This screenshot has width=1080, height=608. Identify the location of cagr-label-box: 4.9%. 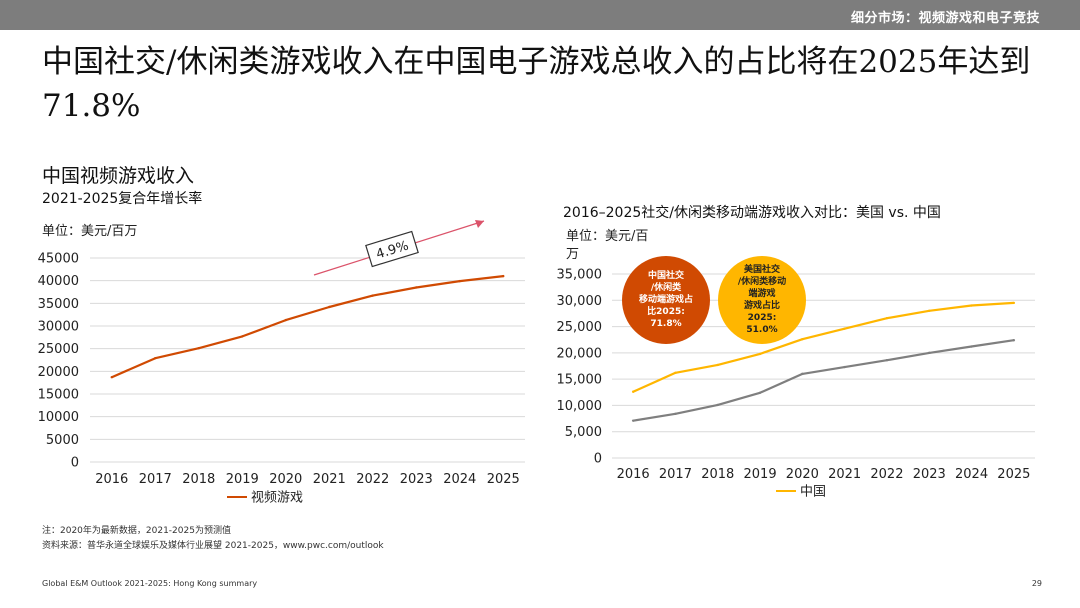
(392, 249).